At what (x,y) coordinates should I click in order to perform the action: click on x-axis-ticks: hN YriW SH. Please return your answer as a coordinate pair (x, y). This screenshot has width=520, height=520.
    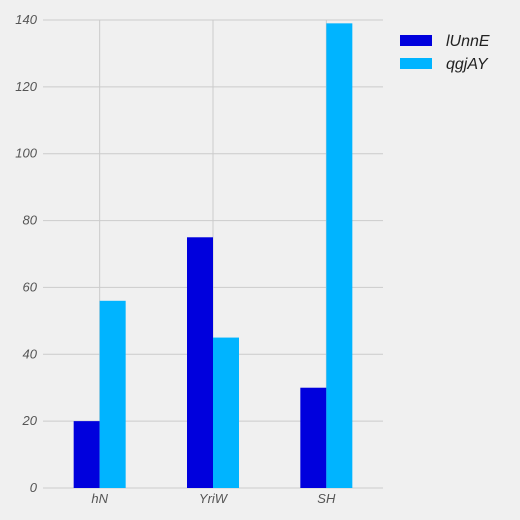
    Looking at the image, I should click on (213, 498).